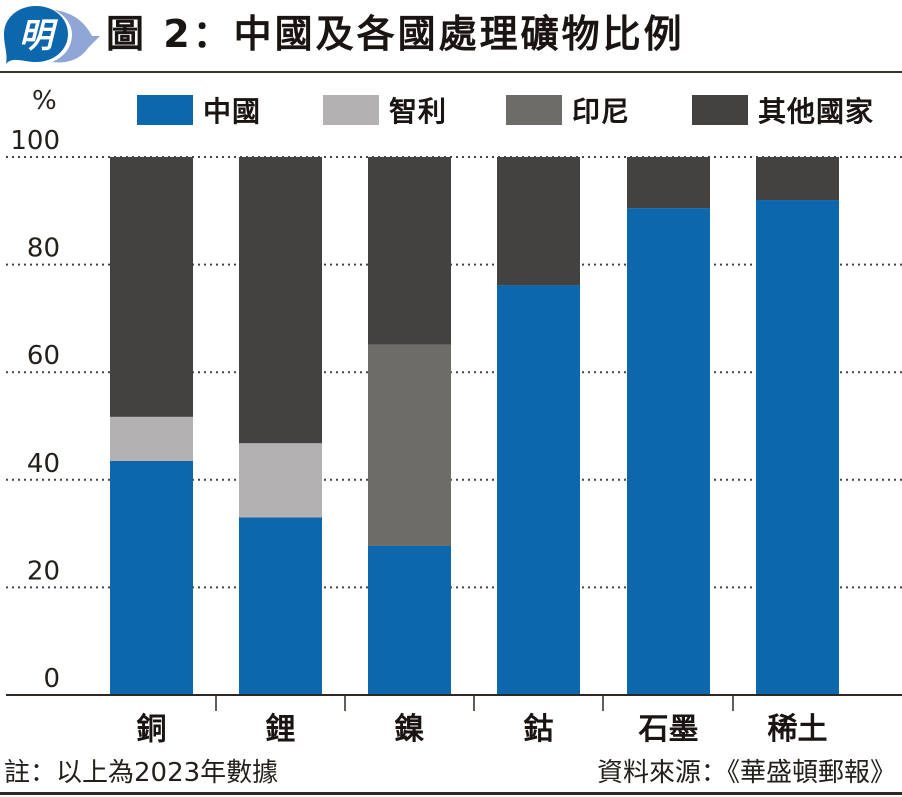 This screenshot has height=797, width=902. What do you see at coordinates (601, 111) in the screenshot?
I see `legend-label-indonesia: 印尼` at bounding box center [601, 111].